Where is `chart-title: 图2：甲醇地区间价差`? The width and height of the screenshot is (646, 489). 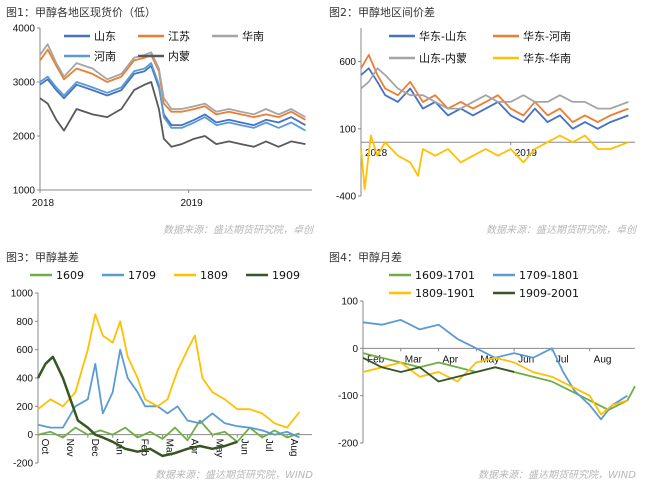
chart-title: 图2：甲醇地区间价差 is located at coordinates (382, 12).